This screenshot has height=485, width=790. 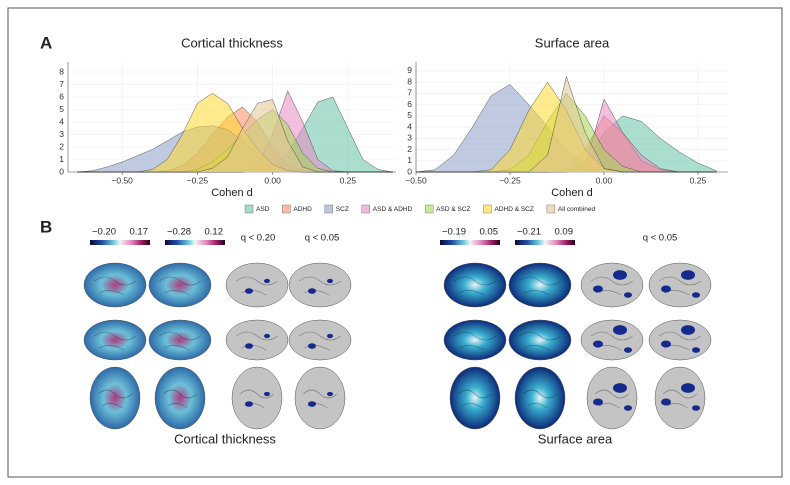 I want to click on colorbar-min: −0.19, so click(x=454, y=232).